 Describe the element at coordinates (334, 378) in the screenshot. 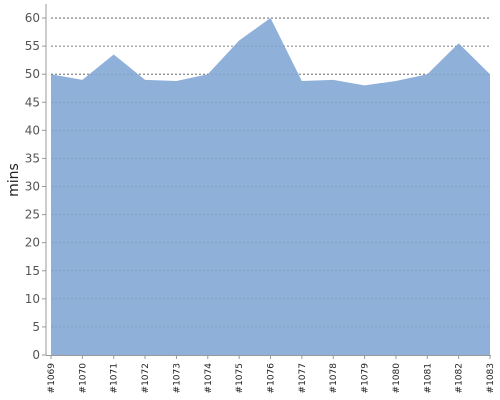

I see `x-tick-label-9: #1078` at that location.